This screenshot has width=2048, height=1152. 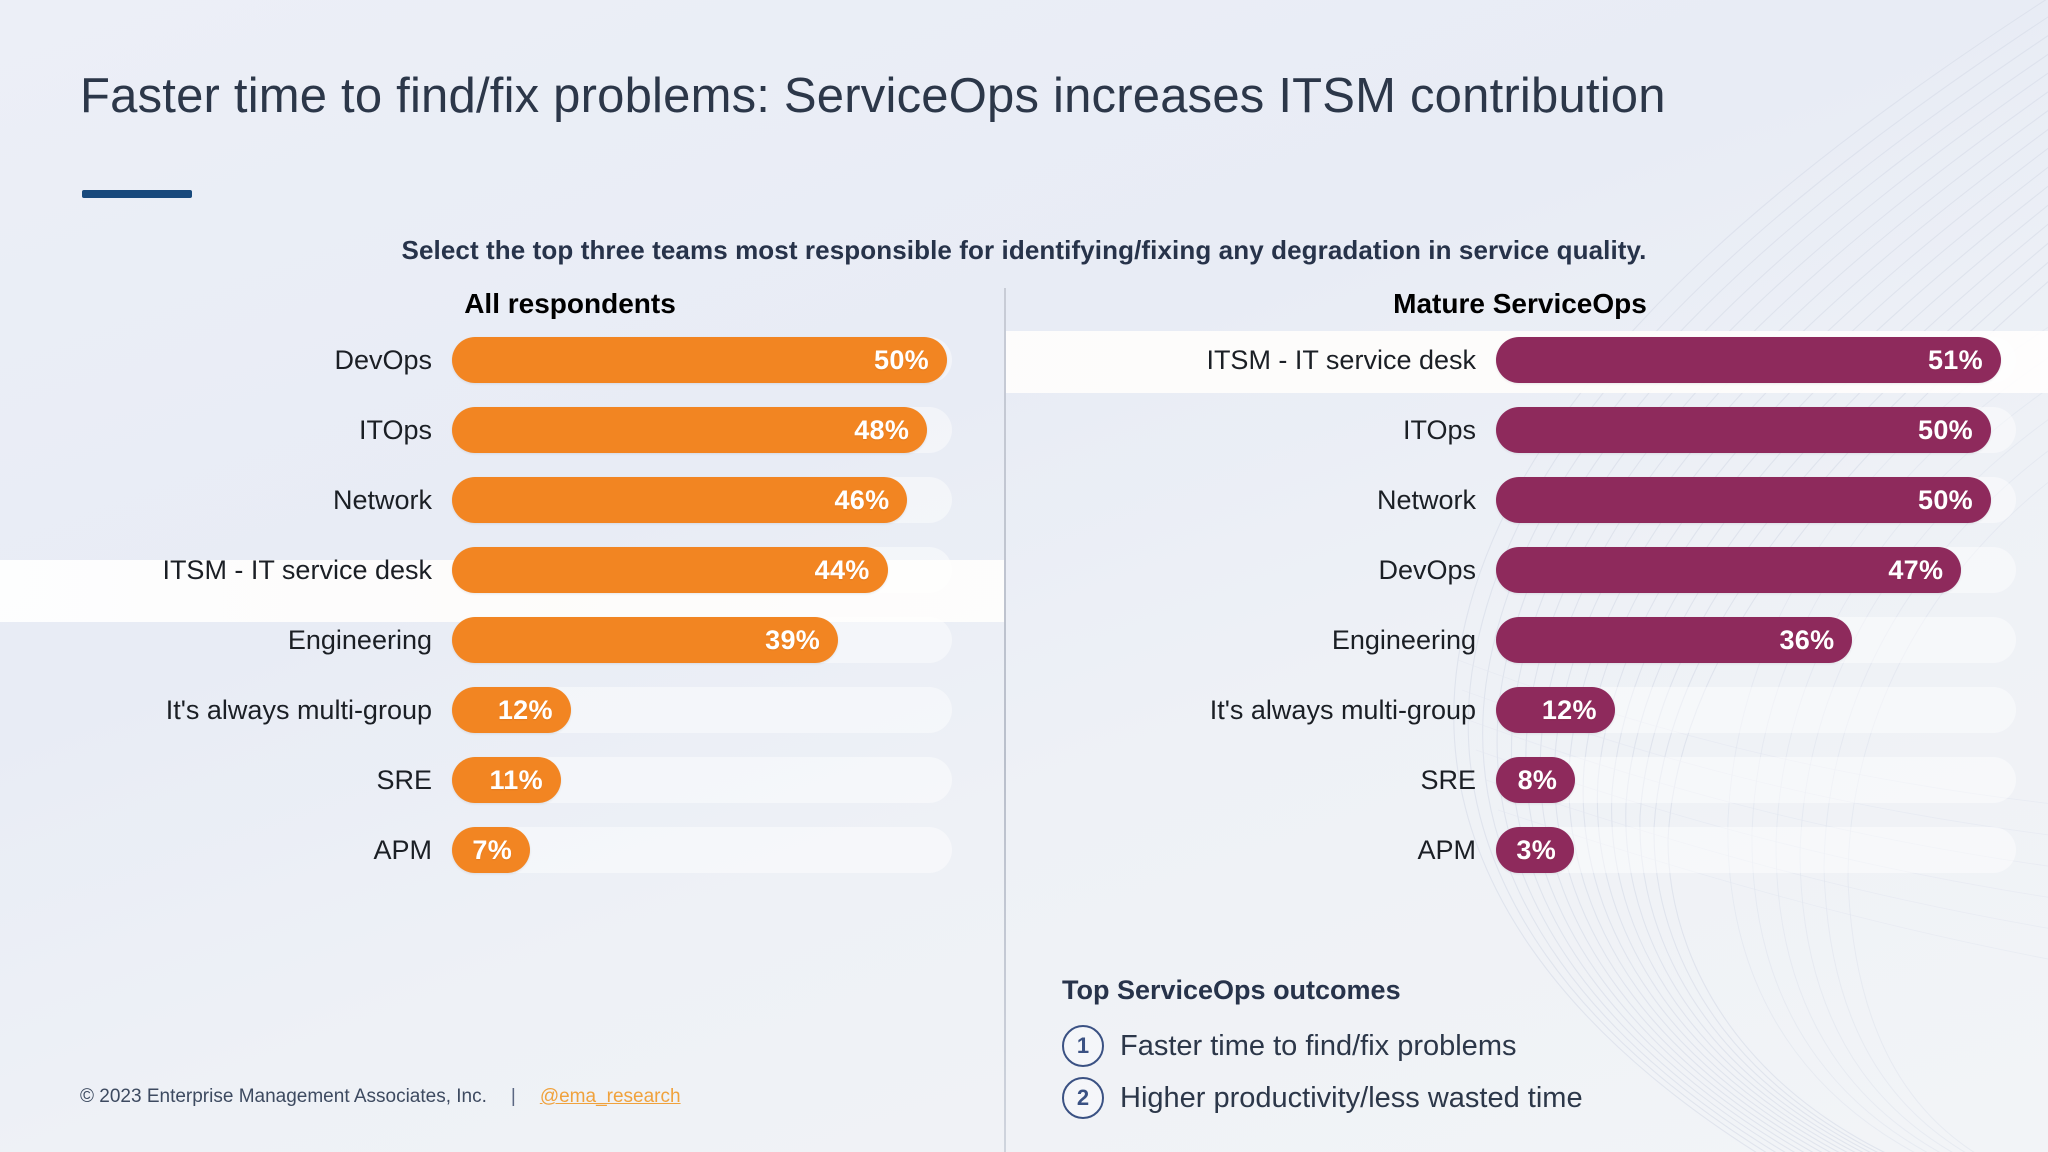 I want to click on panel-heading-all-respondents: All respondents, so click(x=570, y=303).